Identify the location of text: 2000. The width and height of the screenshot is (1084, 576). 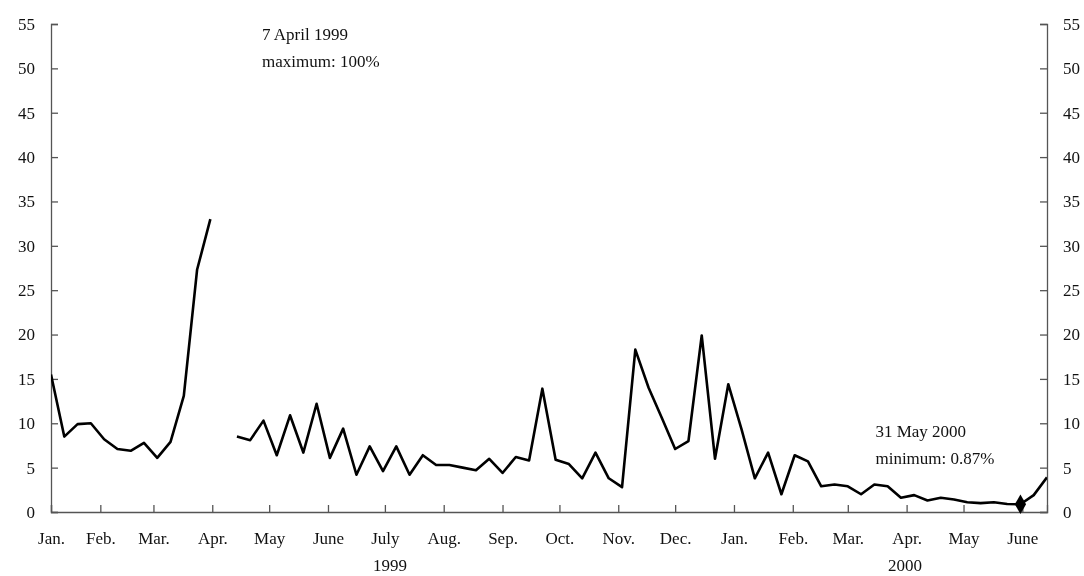
(905, 565).